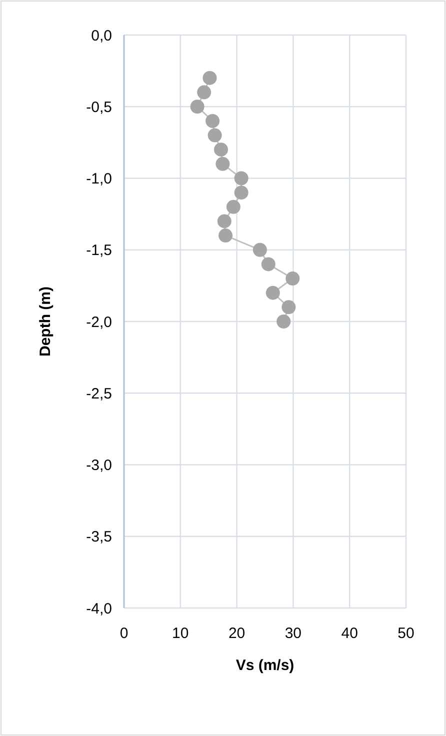  Describe the element at coordinates (99, 322) in the screenshot. I see `y-tick-label: -2,0` at that location.